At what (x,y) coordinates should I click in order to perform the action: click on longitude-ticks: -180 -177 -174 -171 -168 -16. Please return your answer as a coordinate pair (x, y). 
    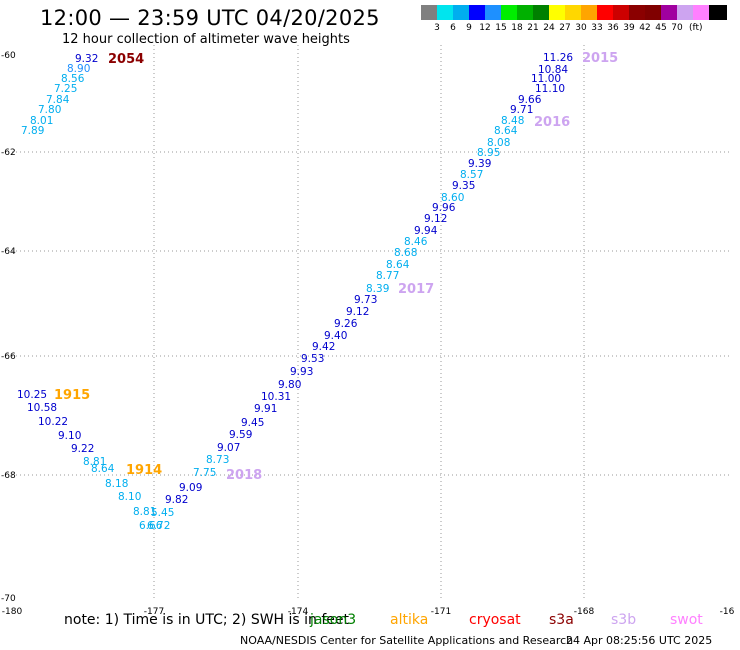
    Looking at the image, I should click on (368, 612).